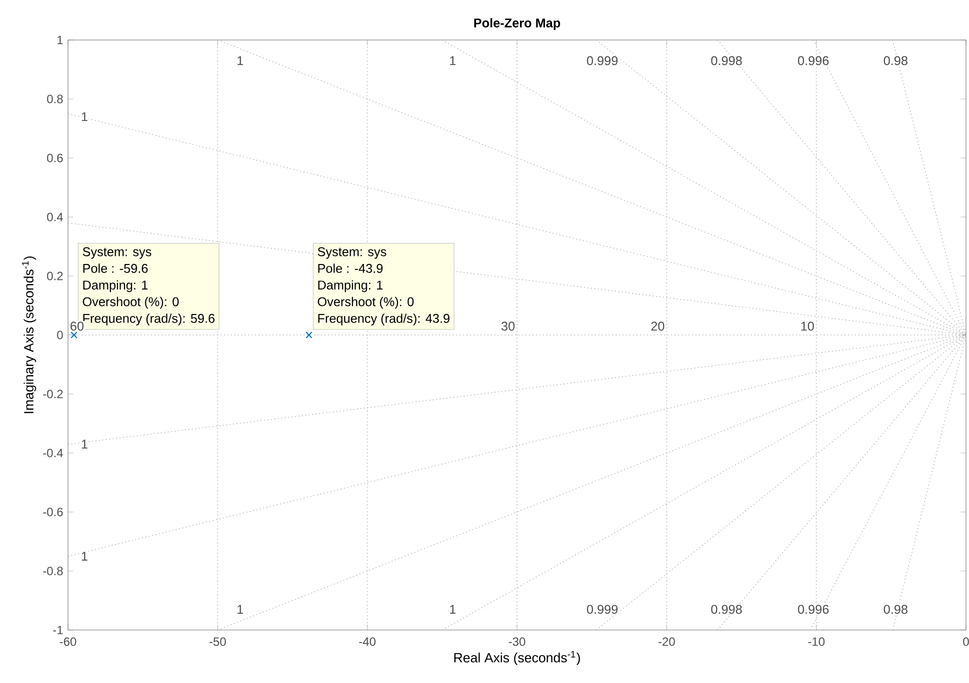  What do you see at coordinates (115, 268) in the screenshot?
I see `annotation: Pole : -59.6` at bounding box center [115, 268].